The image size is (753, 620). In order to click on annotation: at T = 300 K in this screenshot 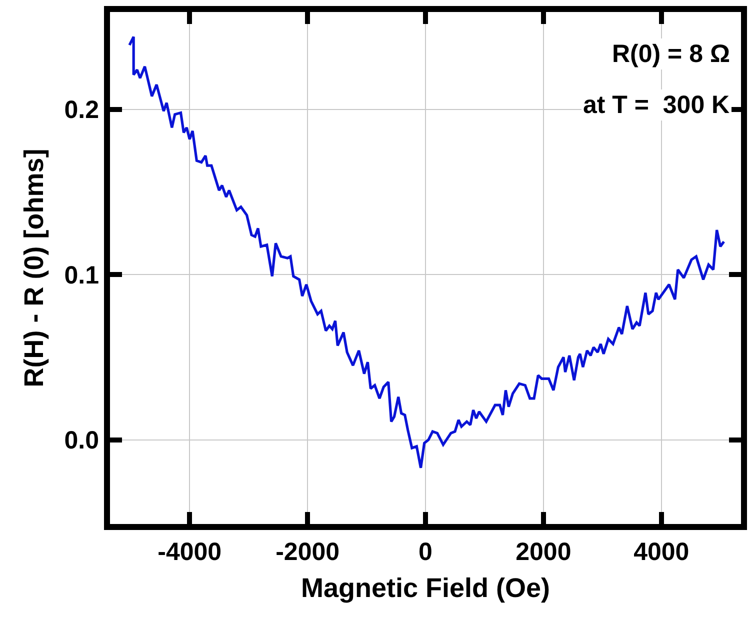, I will do `click(656, 105)`.